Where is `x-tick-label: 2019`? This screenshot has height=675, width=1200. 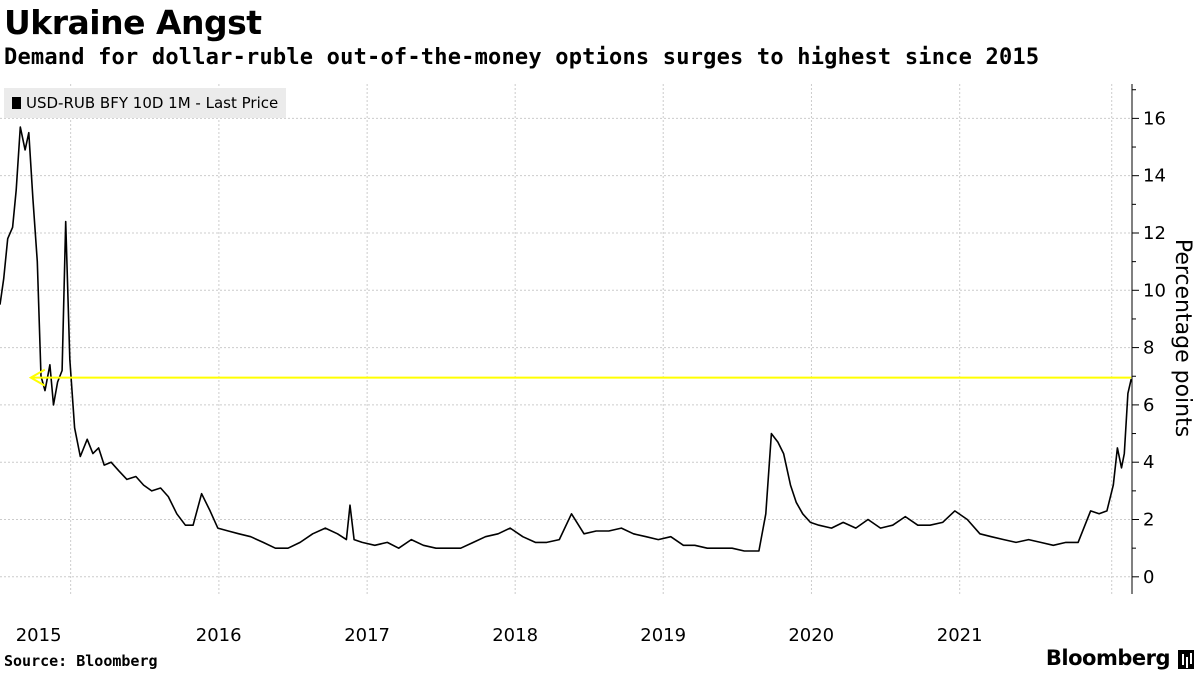
x-tick-label: 2019 is located at coordinates (663, 635).